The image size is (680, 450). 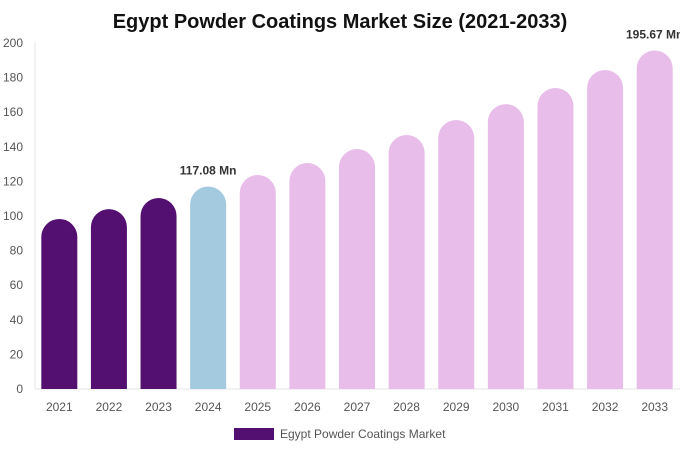 What do you see at coordinates (158, 293) in the screenshot?
I see `bar-2023` at bounding box center [158, 293].